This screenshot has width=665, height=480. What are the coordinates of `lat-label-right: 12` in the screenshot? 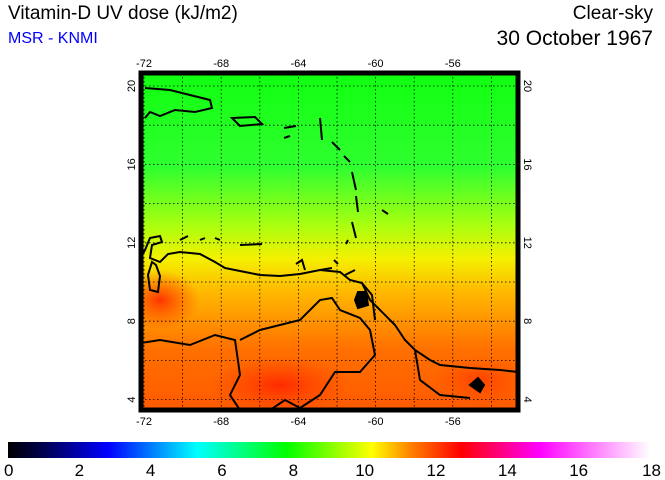 It's located at (527, 243).